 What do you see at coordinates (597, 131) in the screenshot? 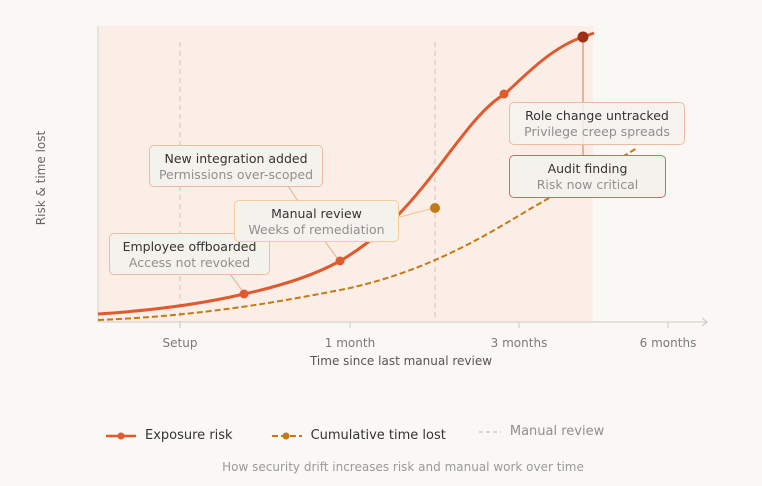
I see `annotation-subtitle: Privilege creep spreads` at bounding box center [597, 131].